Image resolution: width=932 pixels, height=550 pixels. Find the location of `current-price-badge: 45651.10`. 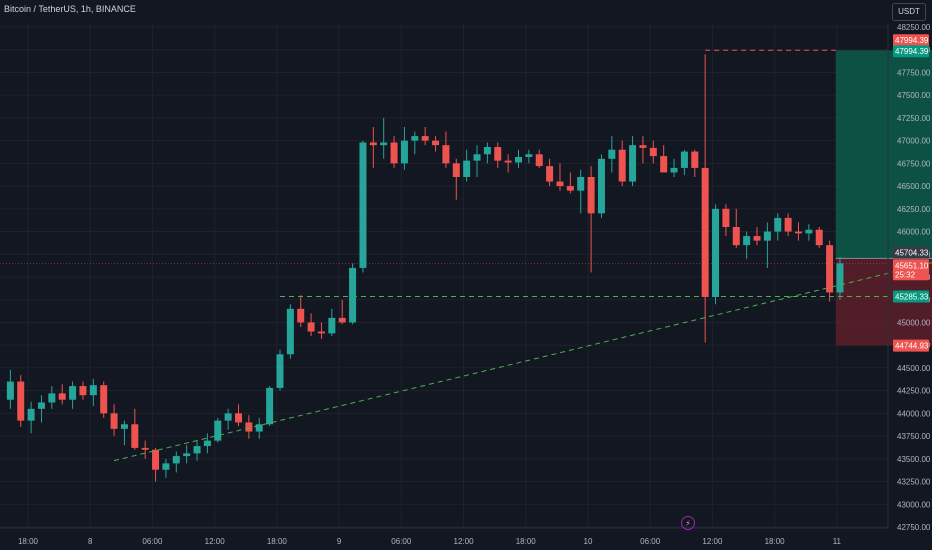

current-price-badge: 45651.10 is located at coordinates (912, 265).